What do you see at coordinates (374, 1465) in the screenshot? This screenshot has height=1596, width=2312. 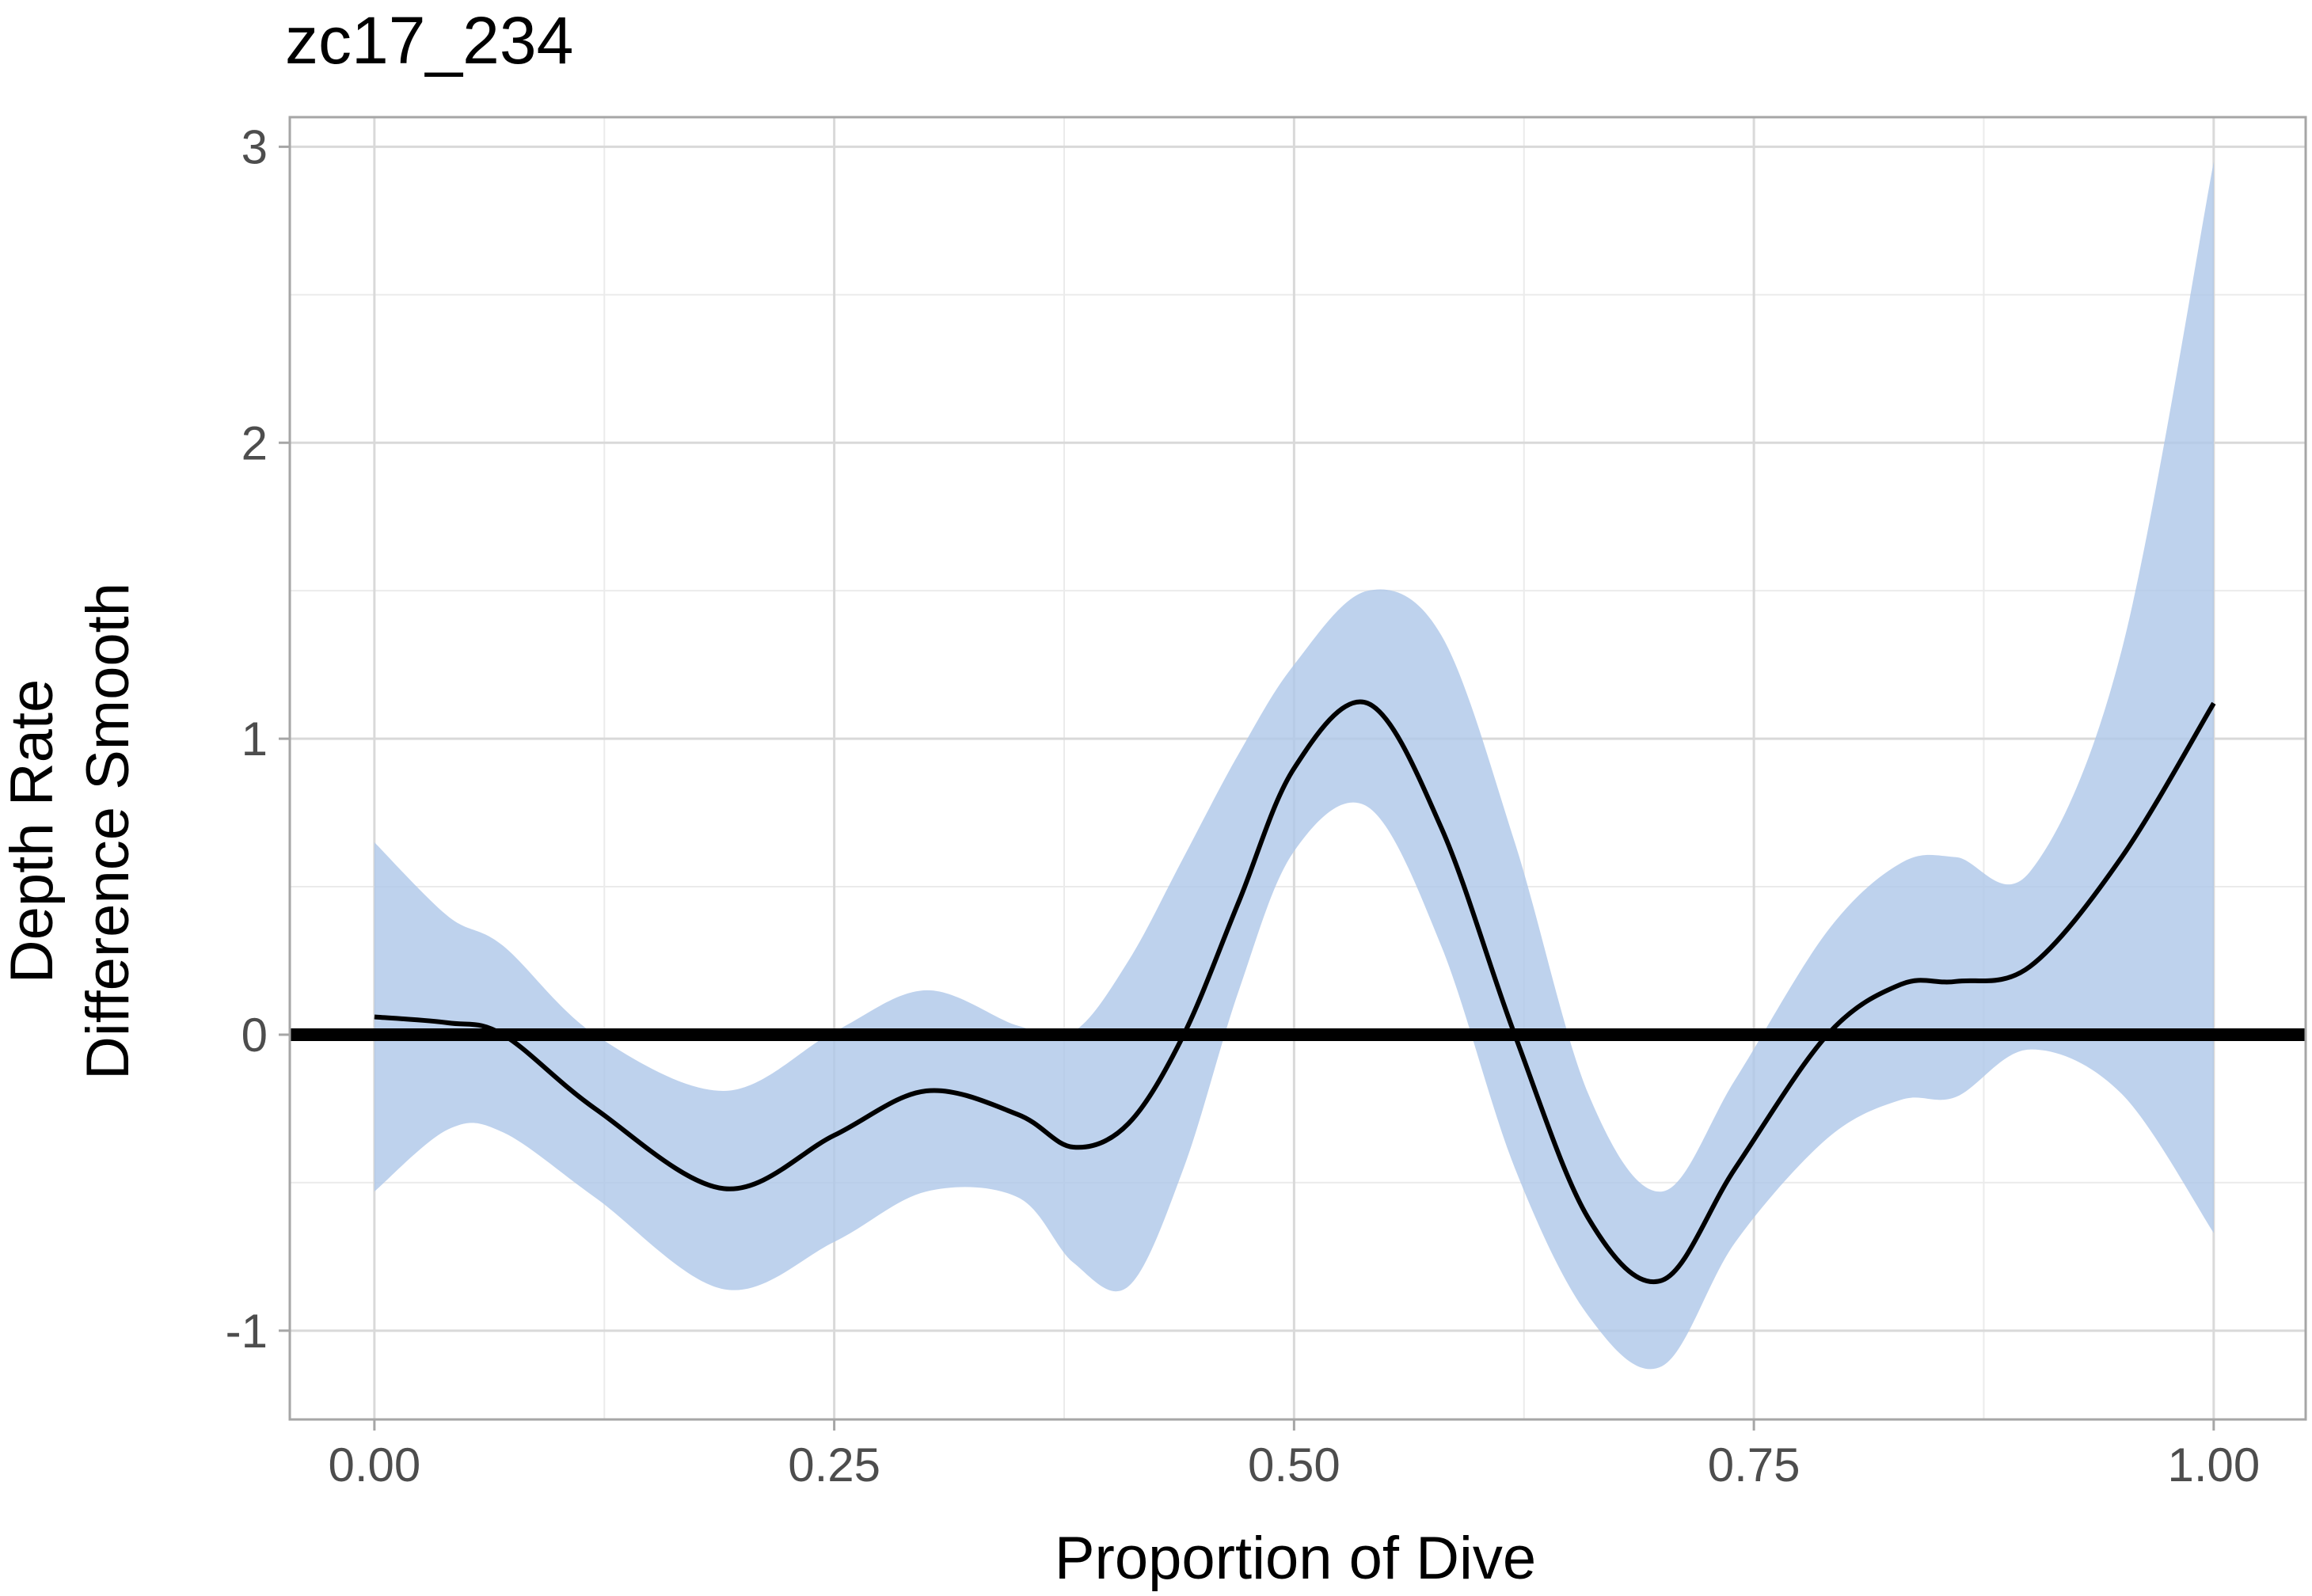 I see `x-tick-label: 0.00` at bounding box center [374, 1465].